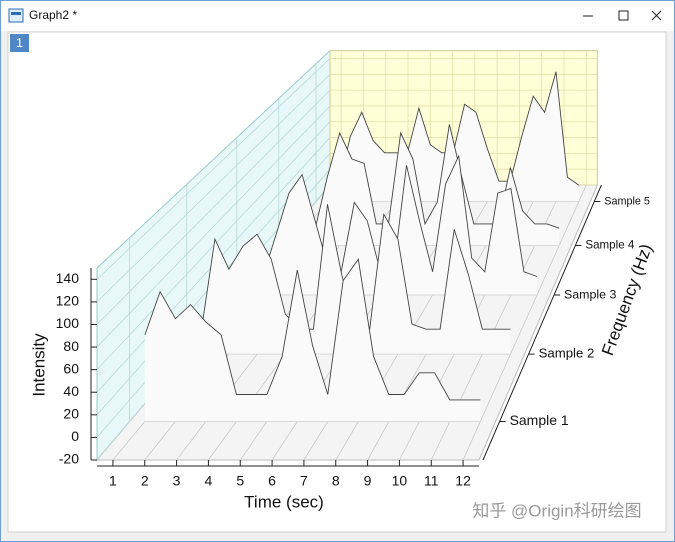 The height and width of the screenshot is (542, 675). Describe the element at coordinates (272, 481) in the screenshot. I see `x-tick-label: 6` at that location.